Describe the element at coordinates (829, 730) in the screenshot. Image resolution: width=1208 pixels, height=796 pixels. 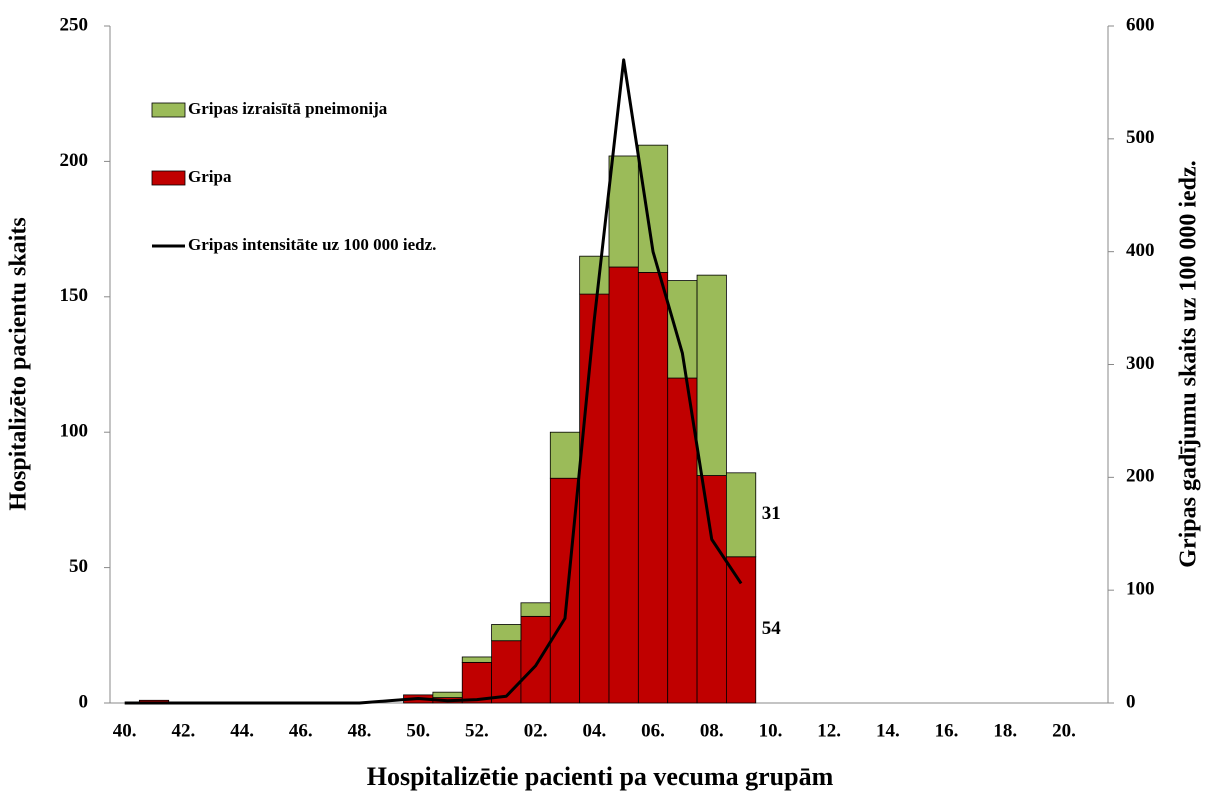
I see `x-tick-label: 12.` at that location.